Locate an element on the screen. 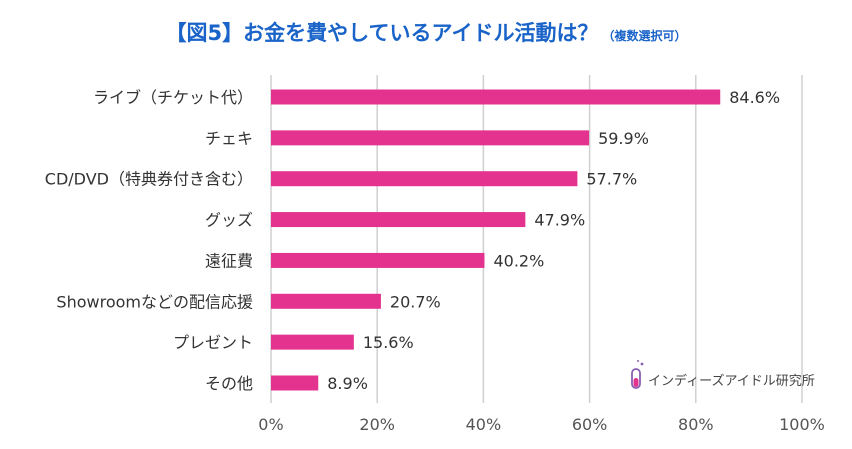 This screenshot has height=449, width=852. x-tick-label: 0% is located at coordinates (270, 424).